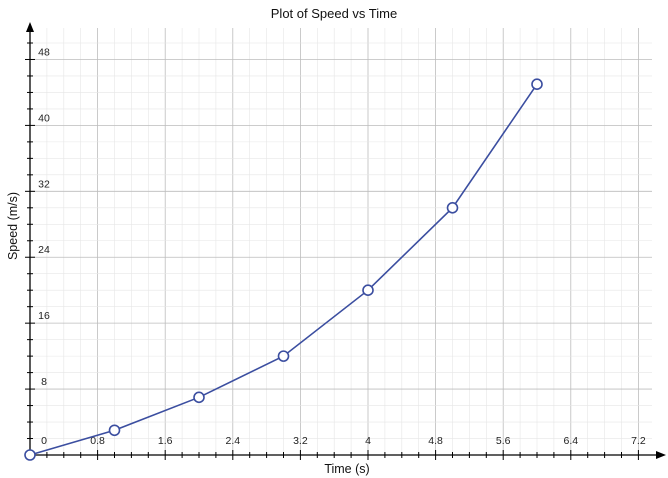 This screenshot has height=478, width=668. Describe the element at coordinates (44, 118) in the screenshot. I see `y-tick-label: 40` at that location.